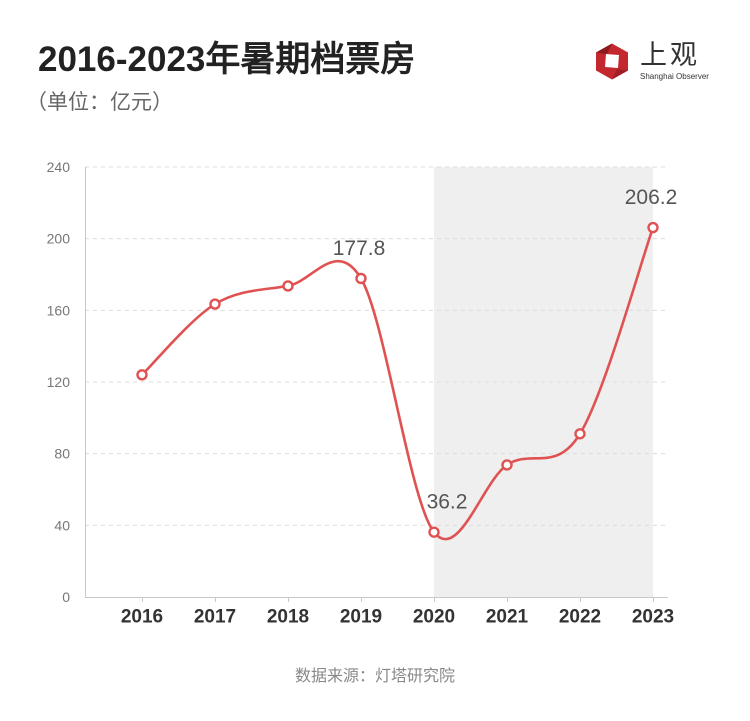 This screenshot has height=721, width=750. Describe the element at coordinates (374, 676) in the screenshot. I see `data-source: 数据来源：灯塔研究院` at that location.